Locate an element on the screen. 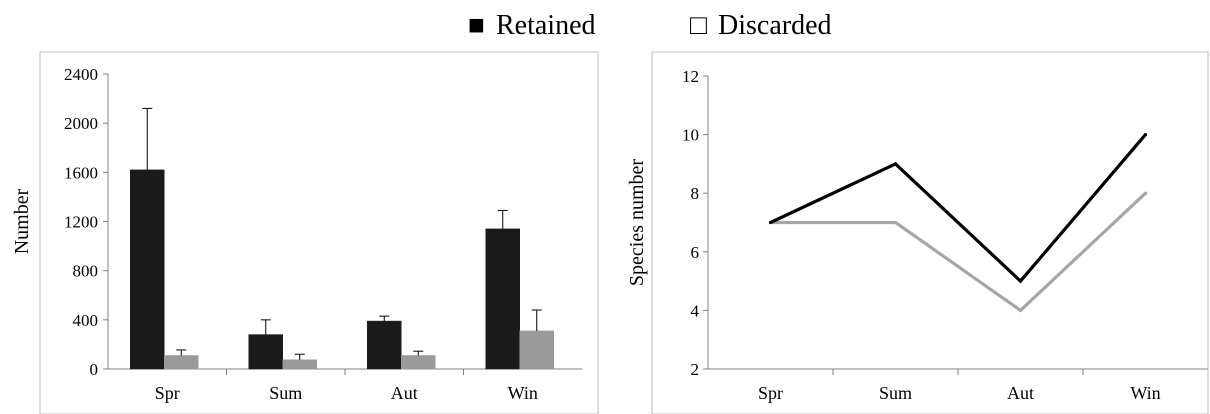  y-tick-label: 10 is located at coordinates (690, 135).